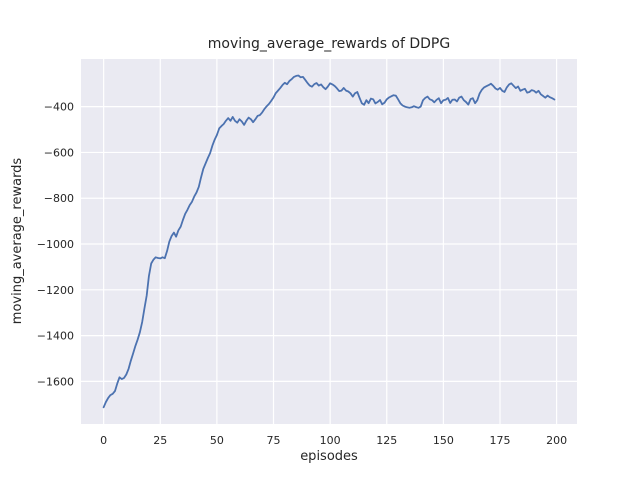  Describe the element at coordinates (329, 456) in the screenshot. I see `x-axis-label: episodes` at that location.